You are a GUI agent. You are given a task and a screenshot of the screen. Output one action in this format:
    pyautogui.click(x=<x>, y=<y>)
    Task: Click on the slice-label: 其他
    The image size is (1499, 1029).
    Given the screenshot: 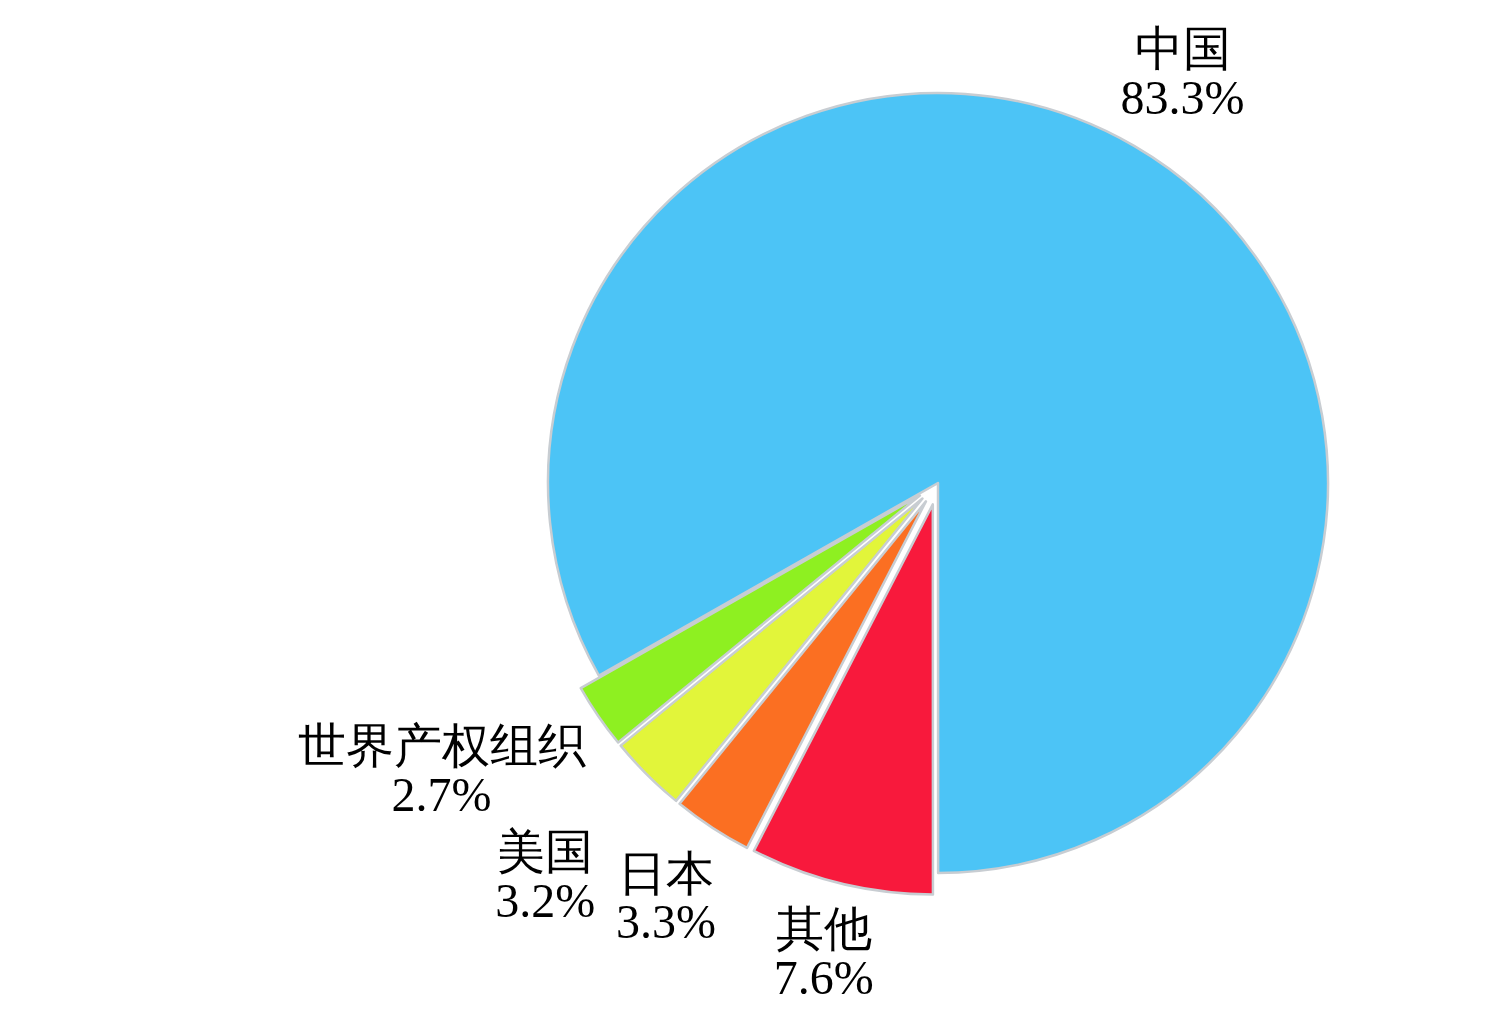 What is the action you would take?
    pyautogui.click(x=823, y=929)
    